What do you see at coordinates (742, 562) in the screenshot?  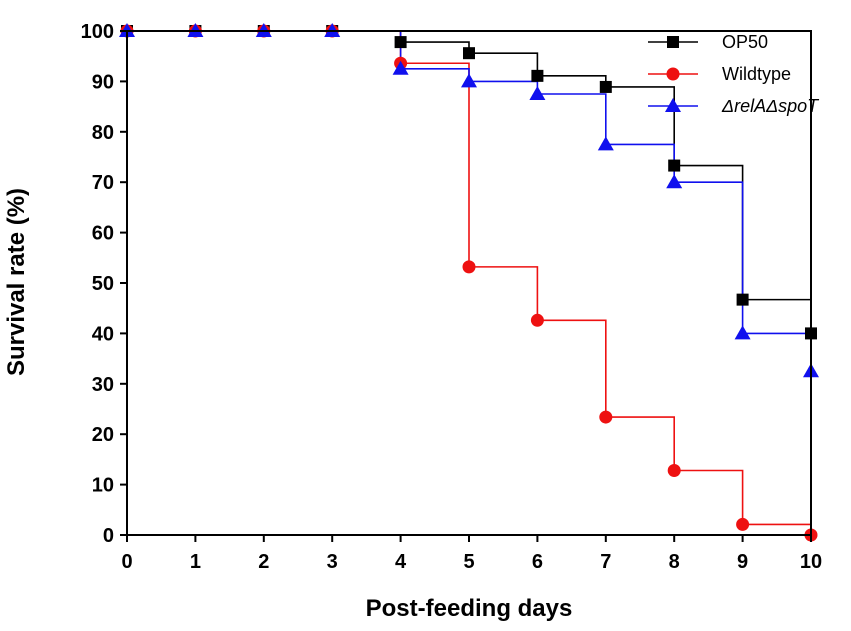 I see `x-tick-label: 9` at bounding box center [742, 562].